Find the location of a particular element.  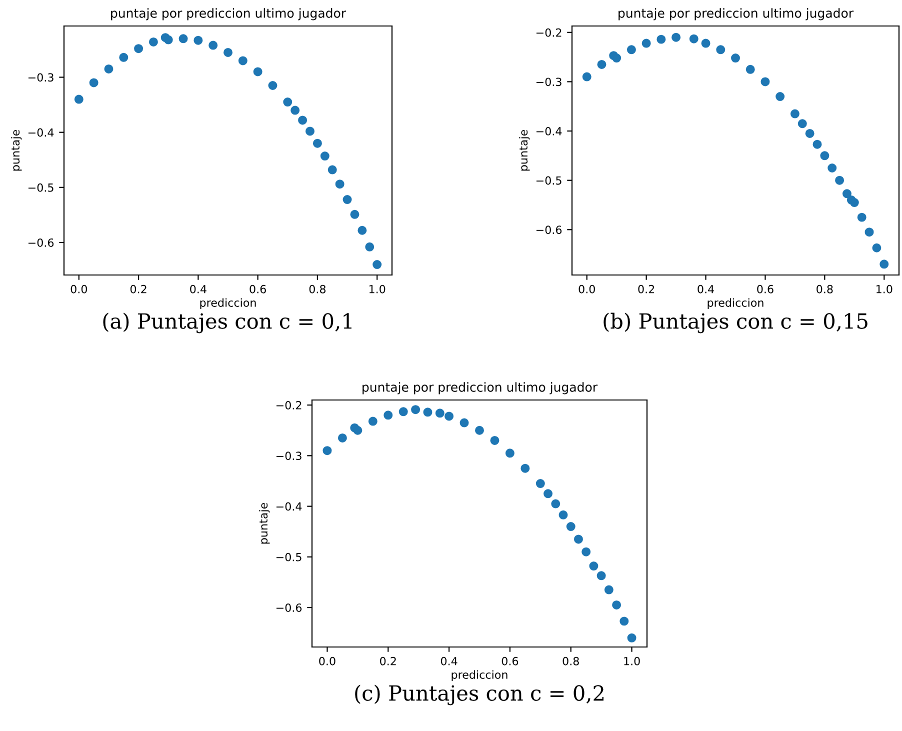

text: (a) Puntajes con c = 0,1 is located at coordinates (227, 323).